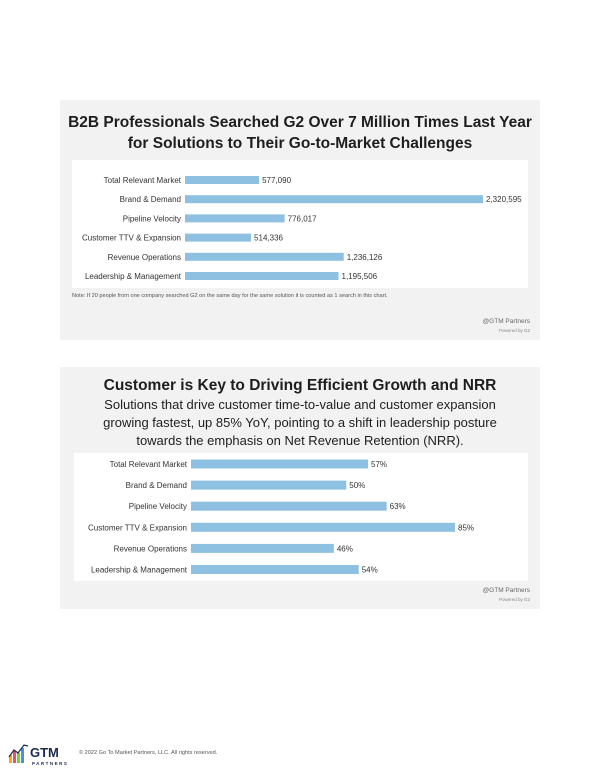 This screenshot has width=600, height=776. I want to click on gtm-partners-logo: GTM PARTNERS, so click(41, 754).